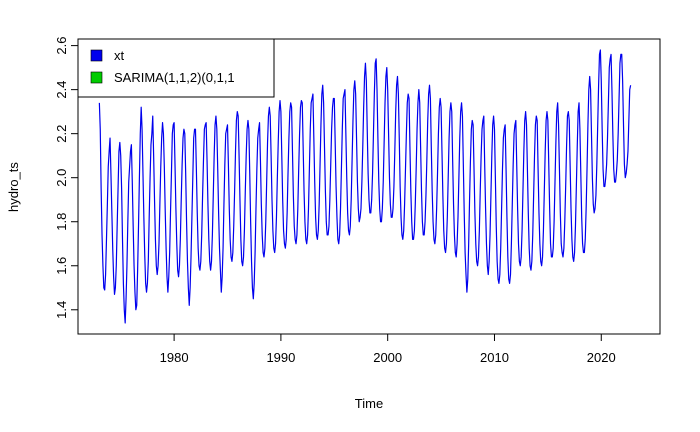  Describe the element at coordinates (61, 46) in the screenshot. I see `y-tick-label: 2.6` at that location.